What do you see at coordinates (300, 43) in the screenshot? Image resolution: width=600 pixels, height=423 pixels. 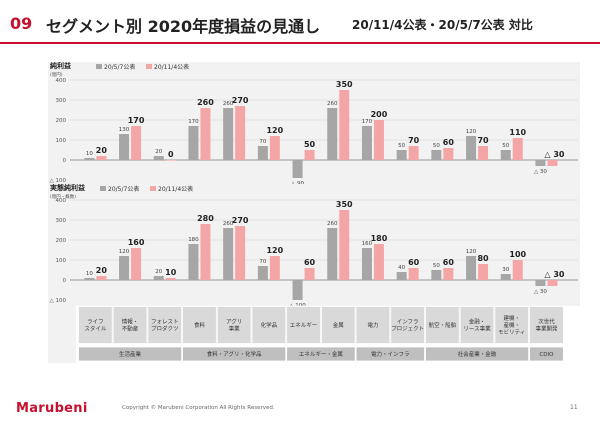 I see `header-divider` at bounding box center [300, 43].